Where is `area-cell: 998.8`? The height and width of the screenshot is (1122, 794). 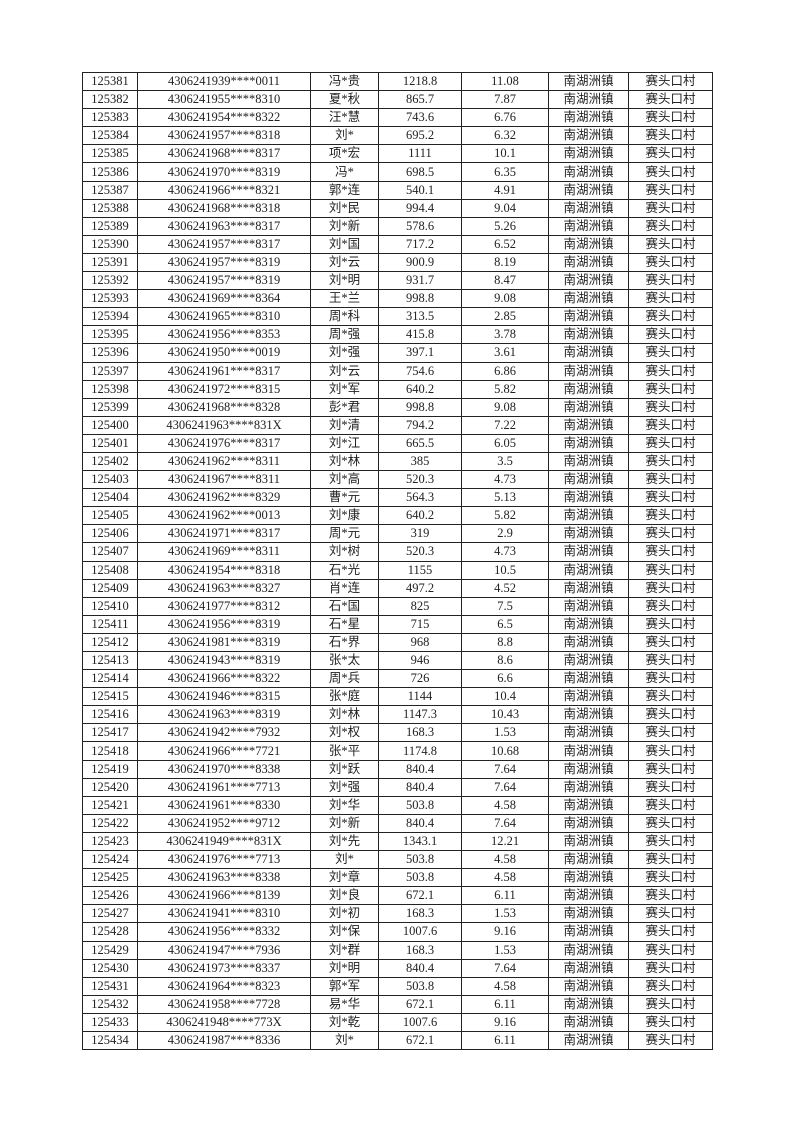 area-cell: 998.8 is located at coordinates (420, 407).